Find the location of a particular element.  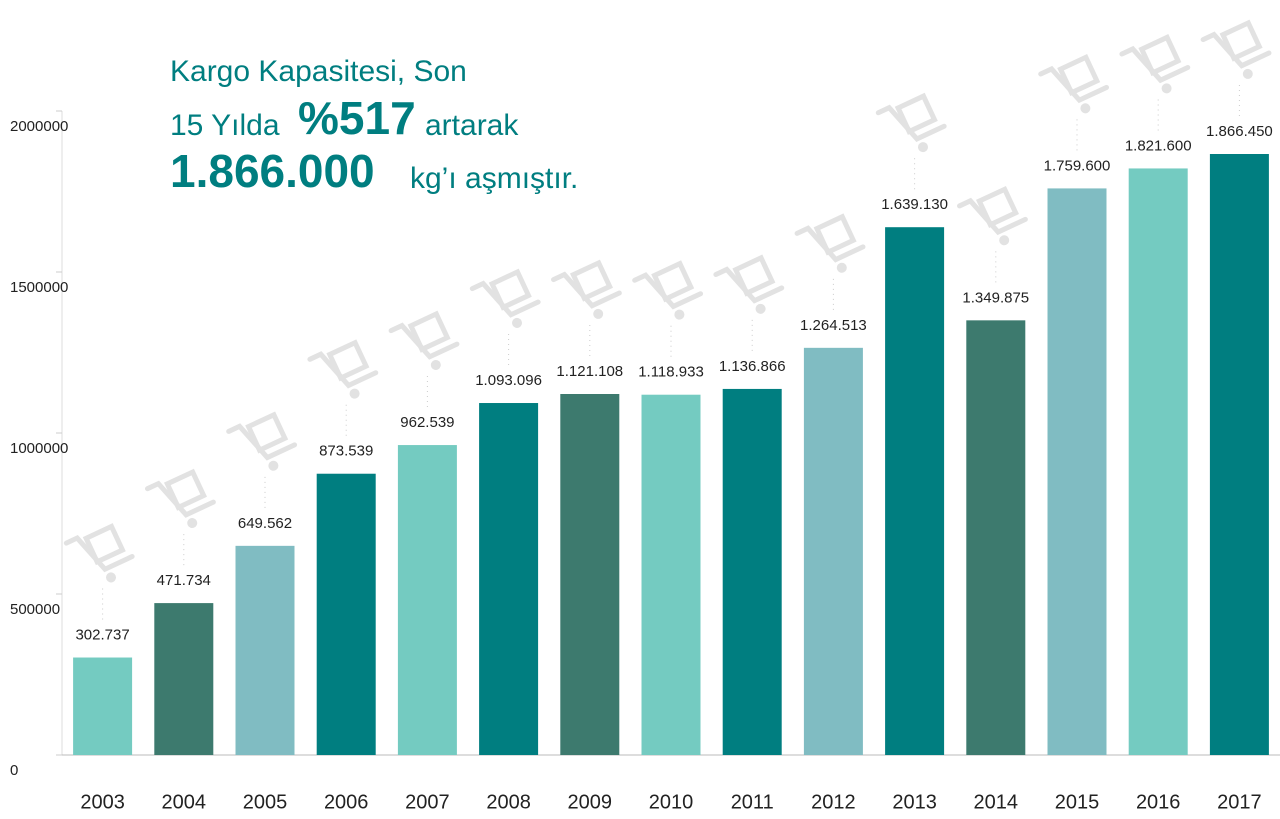

x-tick-label: 2006 is located at coordinates (346, 802).